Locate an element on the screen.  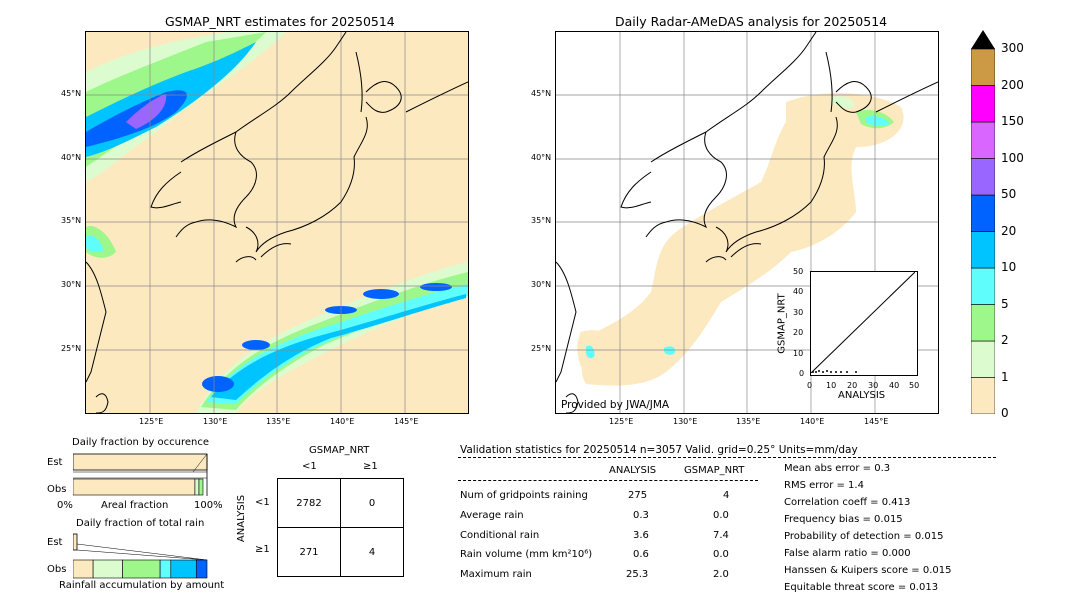
radar-credit: Provided by JWA/JMA is located at coordinates (615, 405).